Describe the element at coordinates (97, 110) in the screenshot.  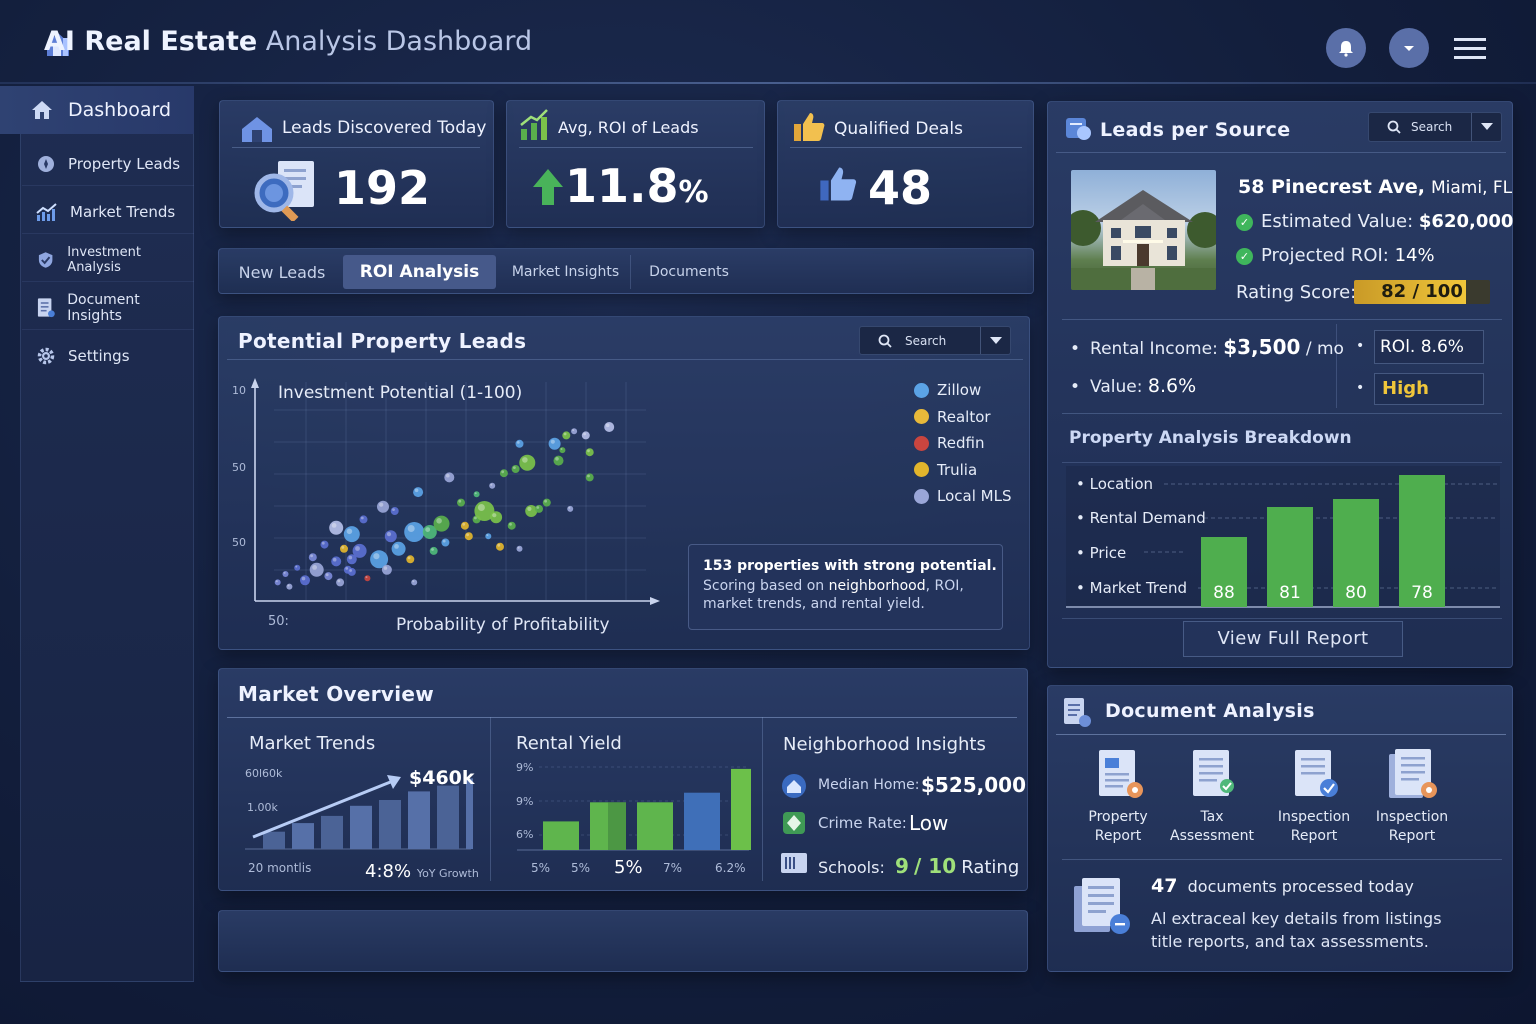
I see `sidebar-item-dashboard: Dashboard` at that location.